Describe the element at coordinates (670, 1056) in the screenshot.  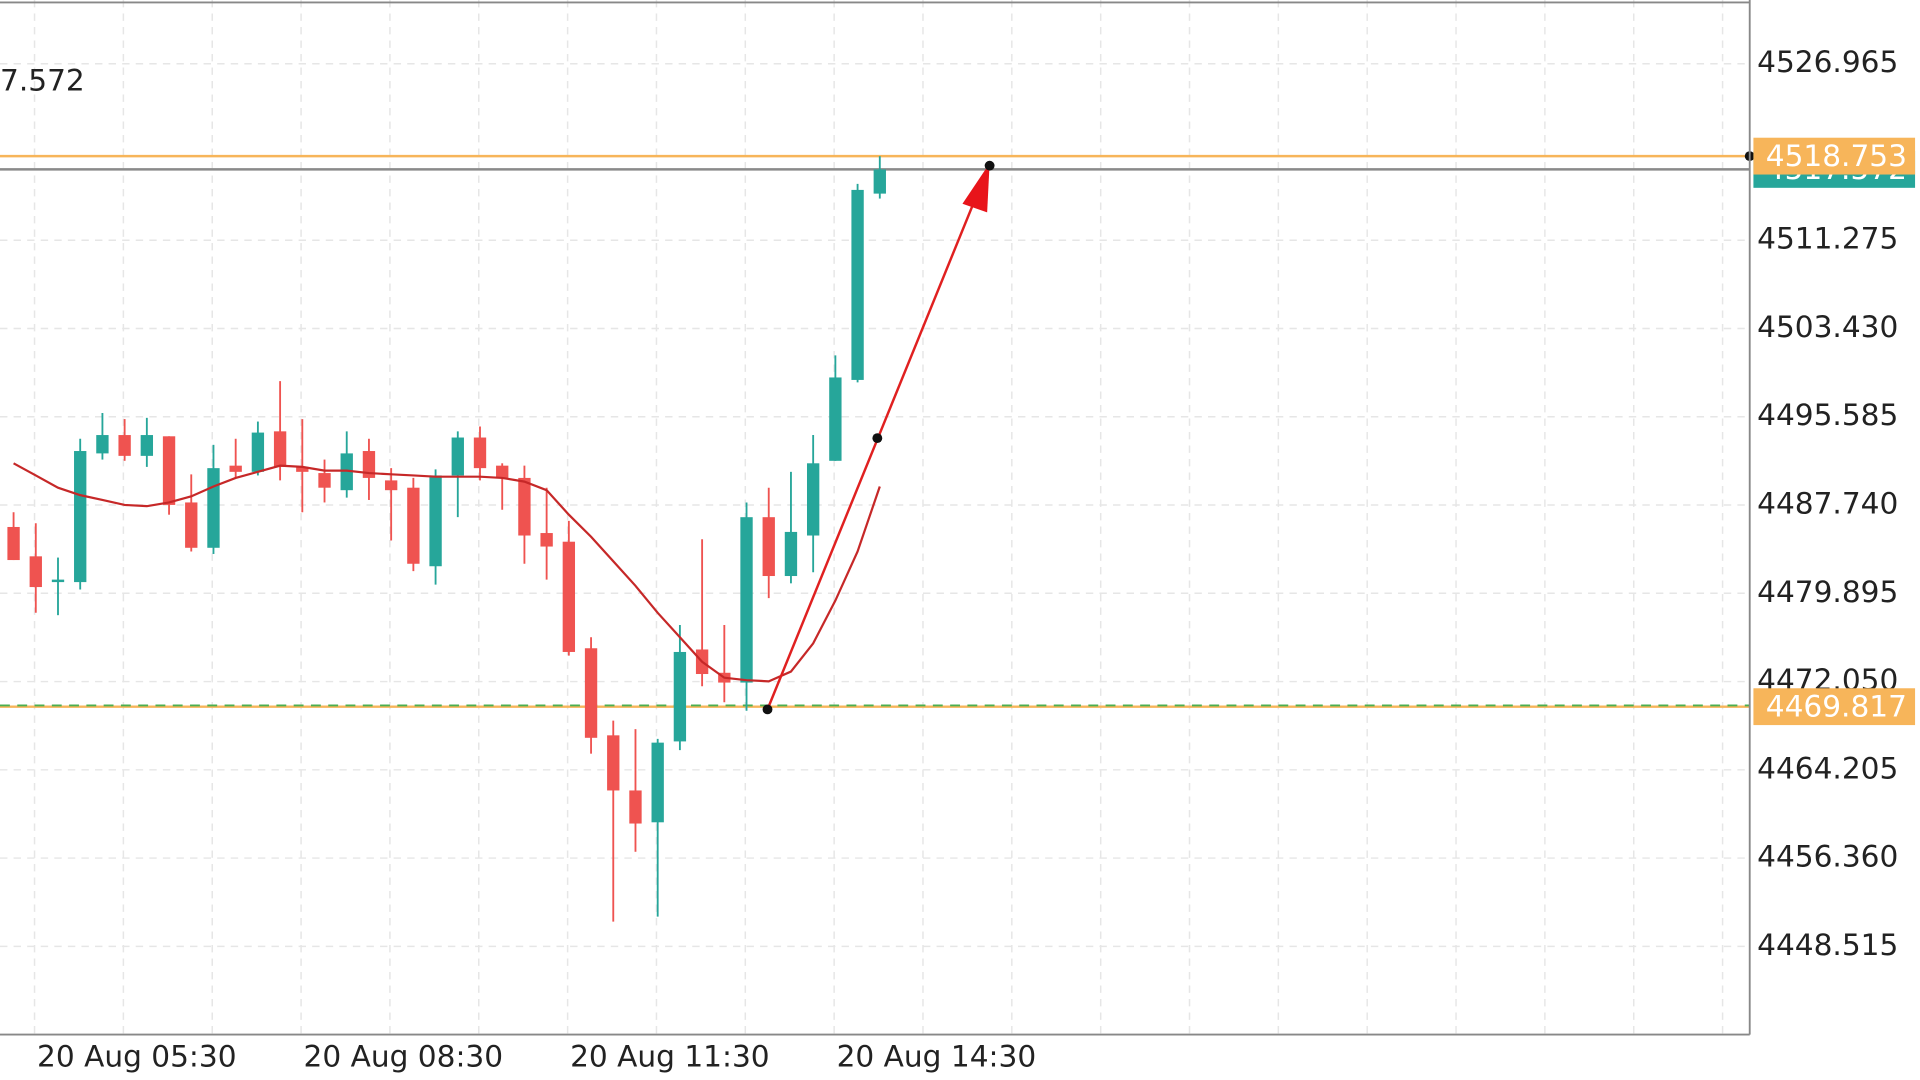
I see `x-tick-label: 20 Aug 11:30` at that location.